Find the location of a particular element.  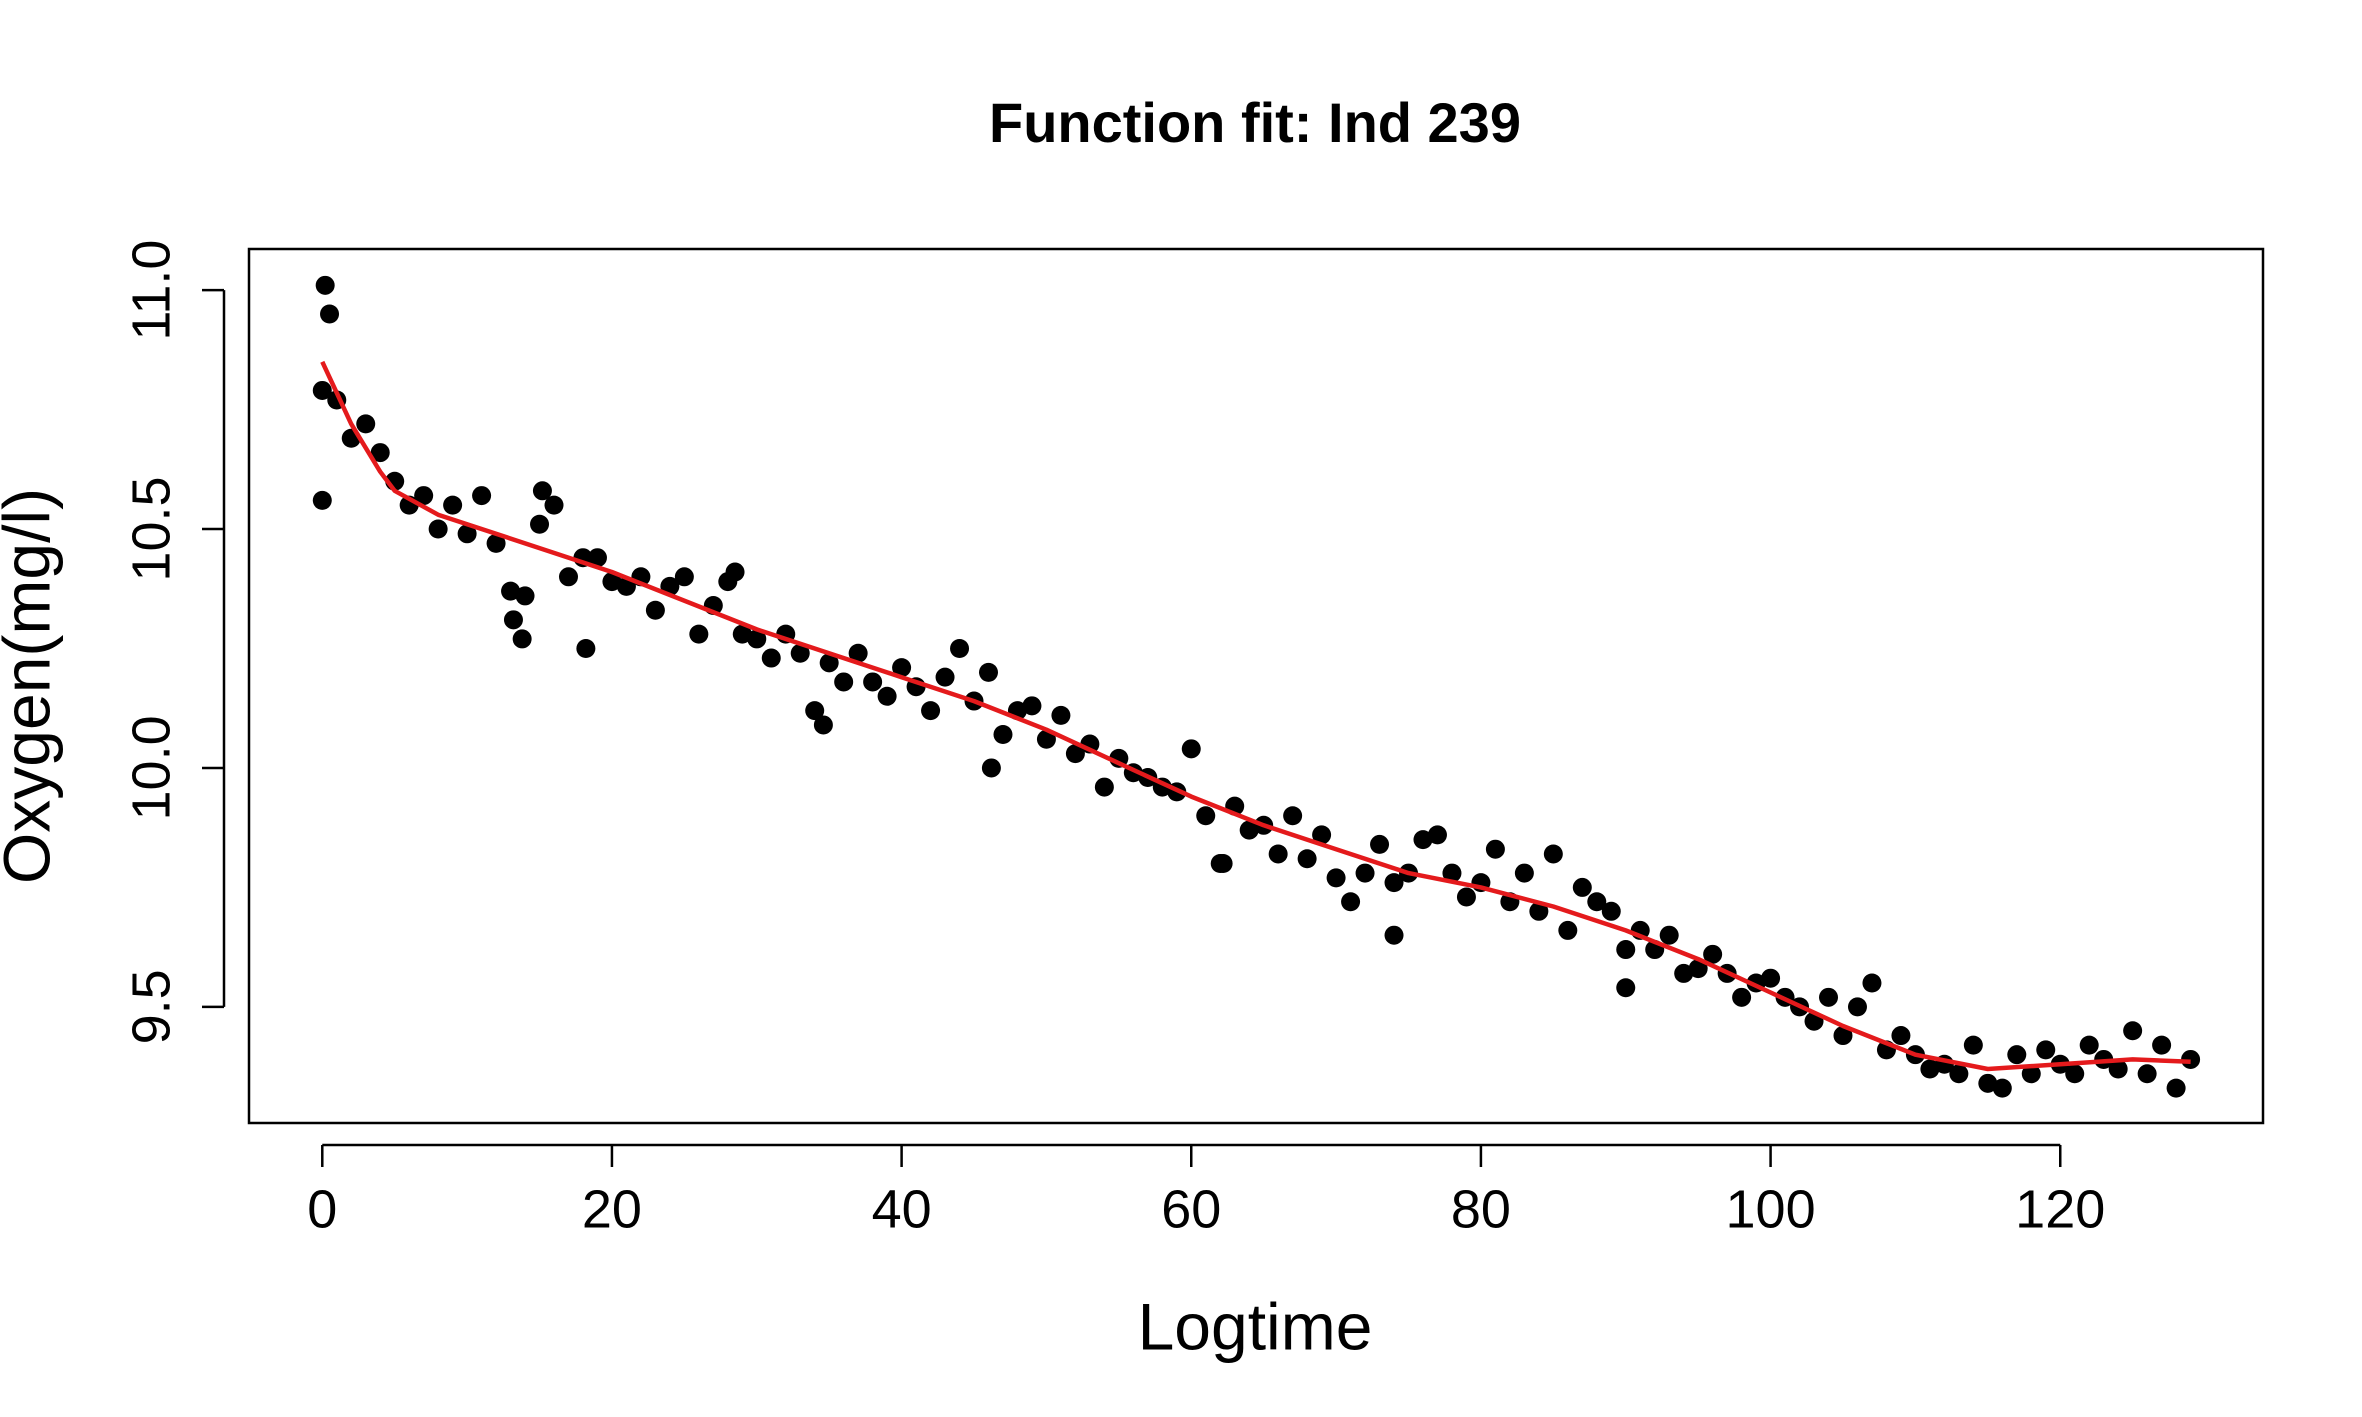

x-tick-label: 40 is located at coordinates (902, 1209).